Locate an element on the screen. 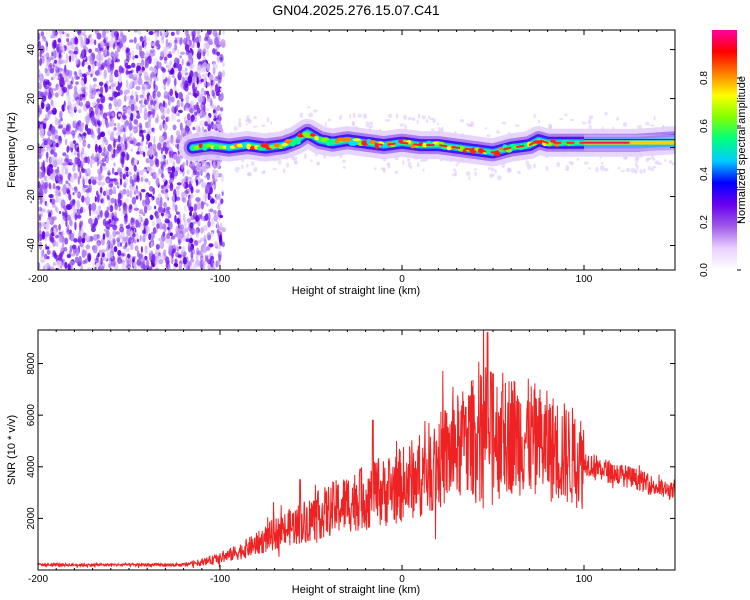  spectrogram-x-label: Height of straight line (km) is located at coordinates (356, 291).